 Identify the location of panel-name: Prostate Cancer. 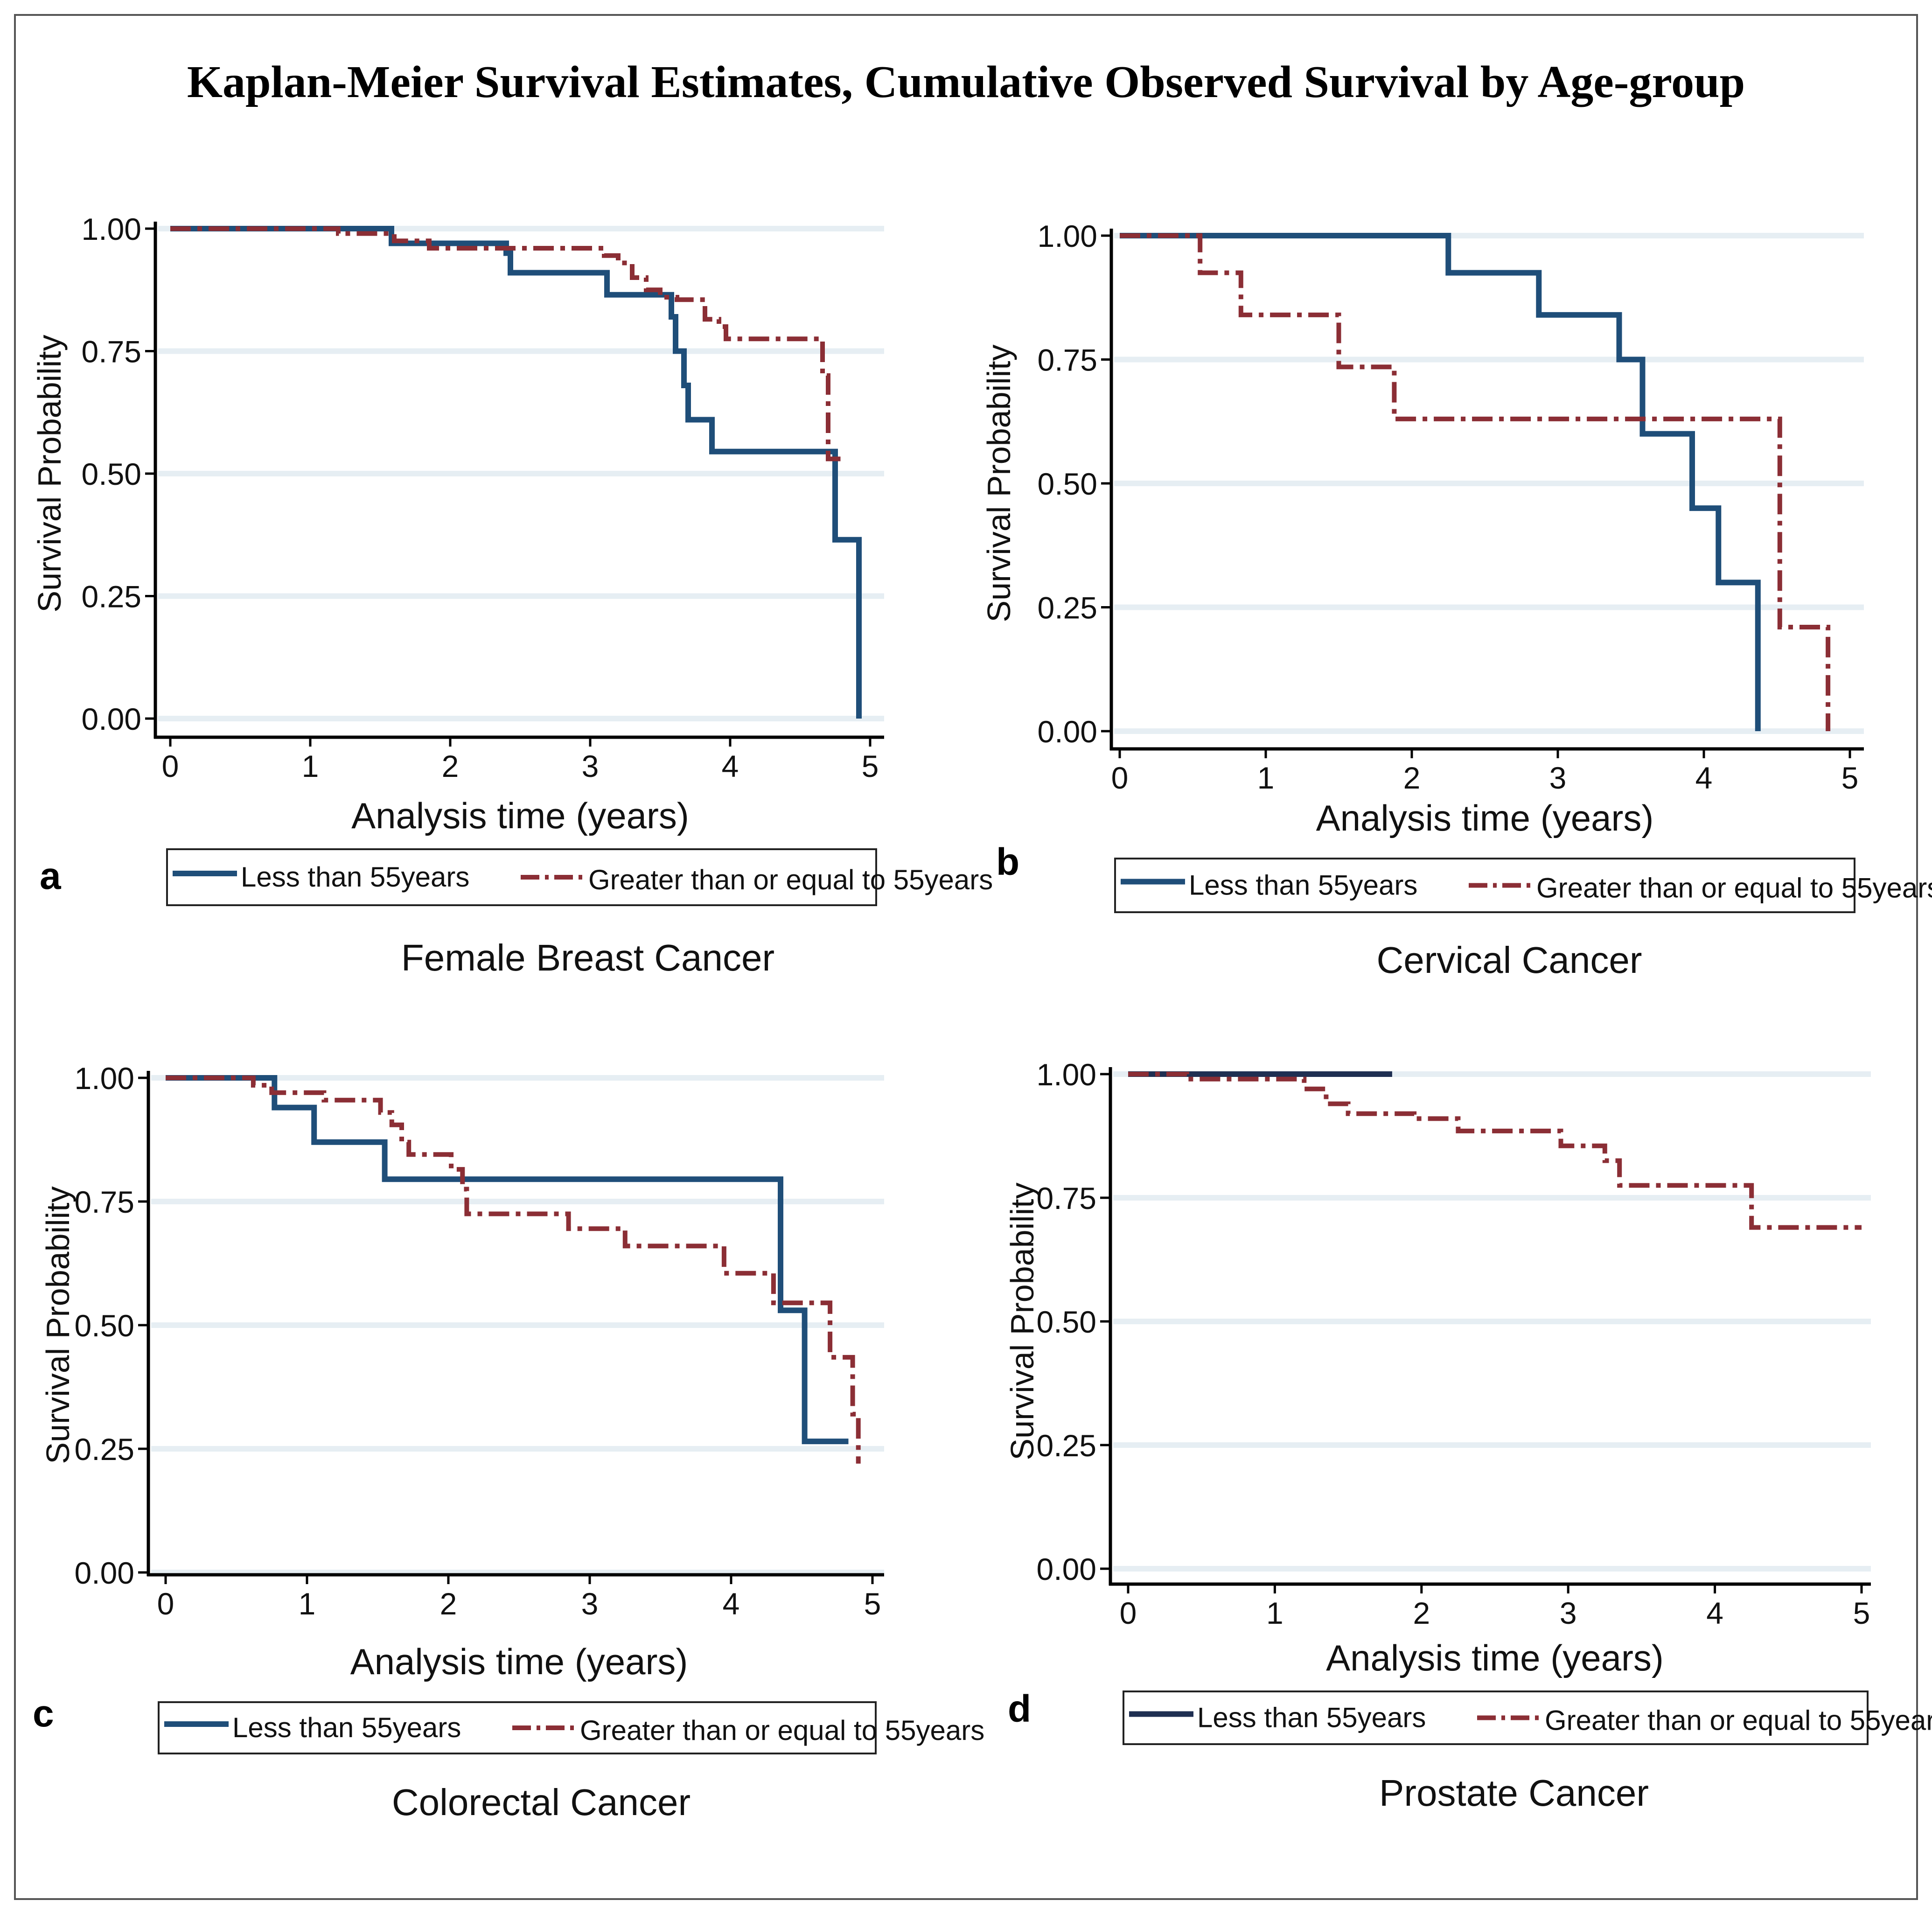
(1514, 1793).